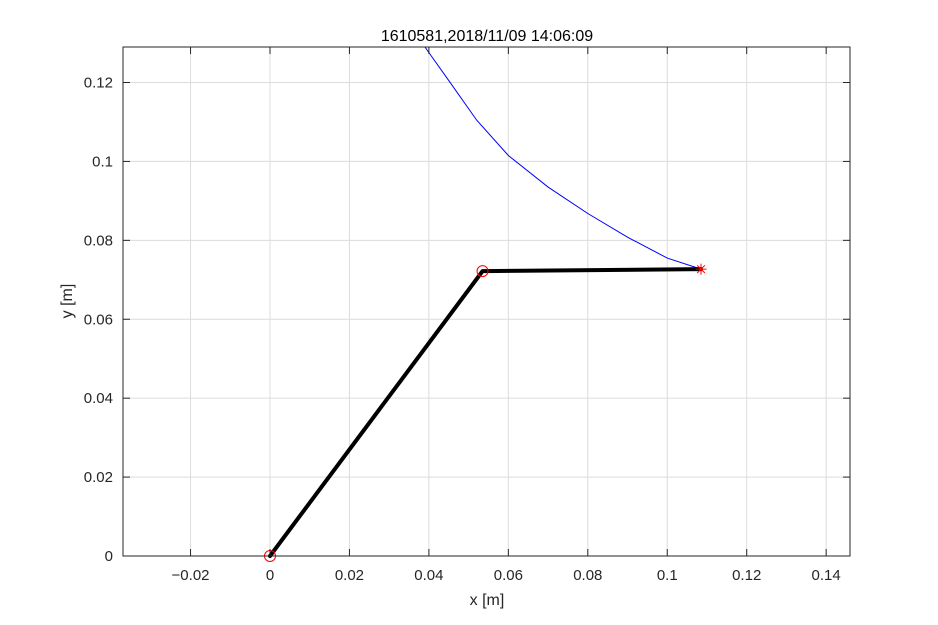  What do you see at coordinates (487, 600) in the screenshot?
I see `x-axis-label: x [m]` at bounding box center [487, 600].